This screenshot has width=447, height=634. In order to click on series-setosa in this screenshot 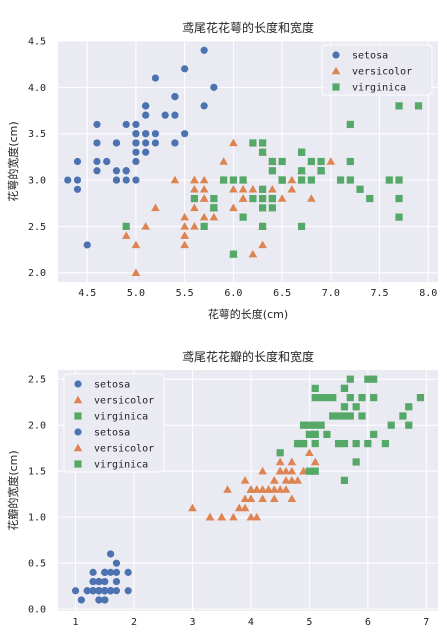, I will do `click(141, 147)`.